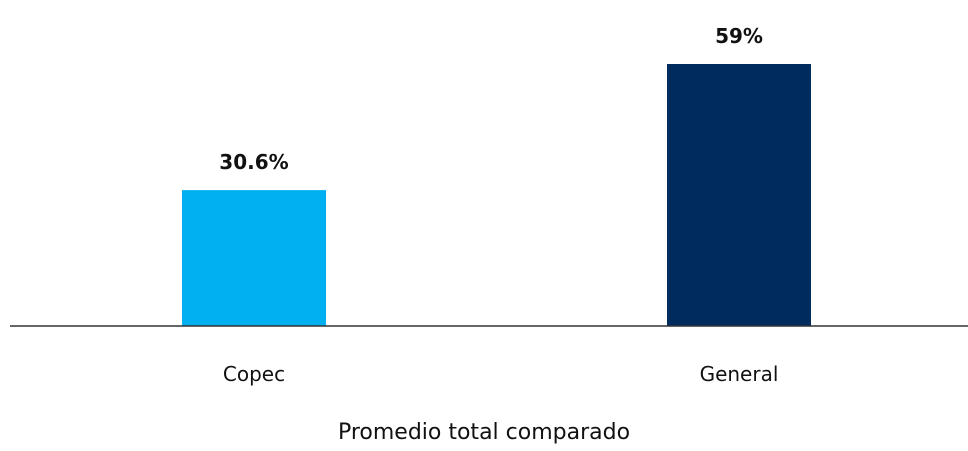 The width and height of the screenshot is (968, 451). I want to click on data-label-copec: 30.6%, so click(253, 162).